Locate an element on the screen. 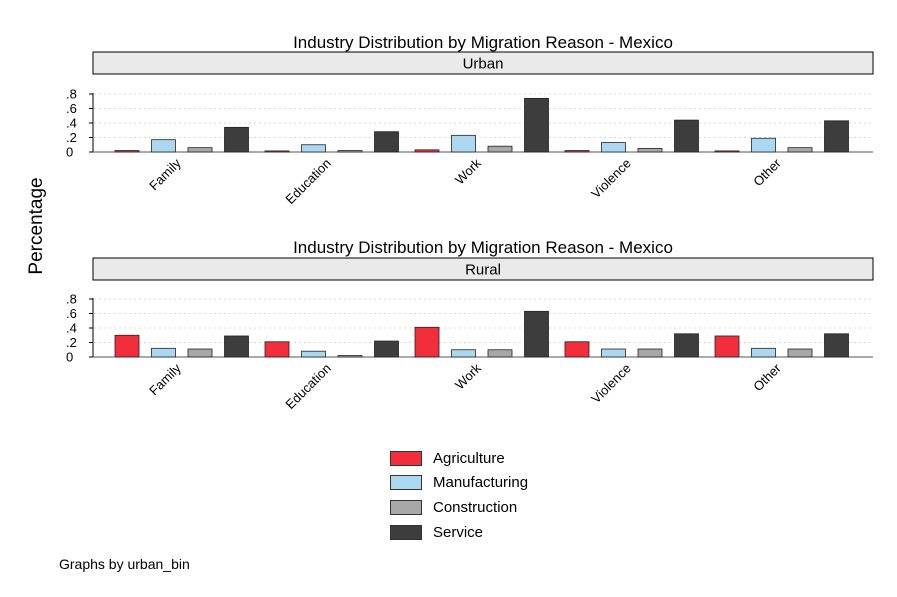 The width and height of the screenshot is (897, 597). panel-strip-label: Rural is located at coordinates (483, 270).